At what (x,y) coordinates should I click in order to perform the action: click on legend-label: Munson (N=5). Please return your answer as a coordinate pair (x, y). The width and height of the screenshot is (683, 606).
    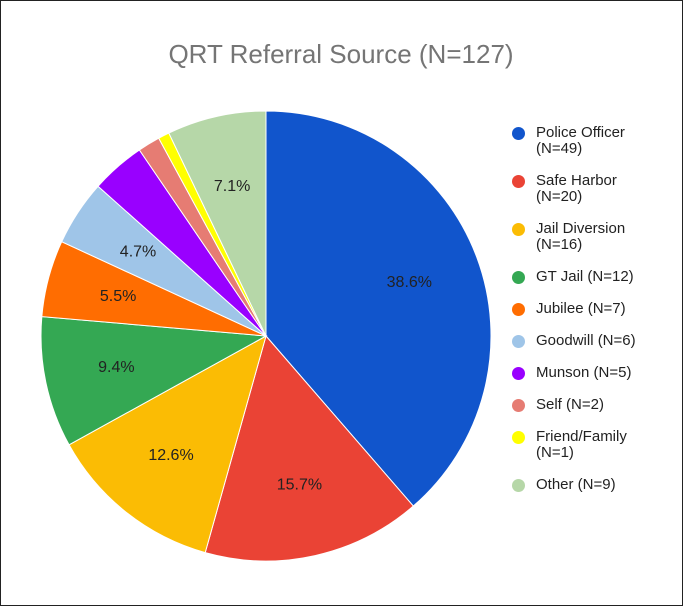
    Looking at the image, I should click on (584, 372).